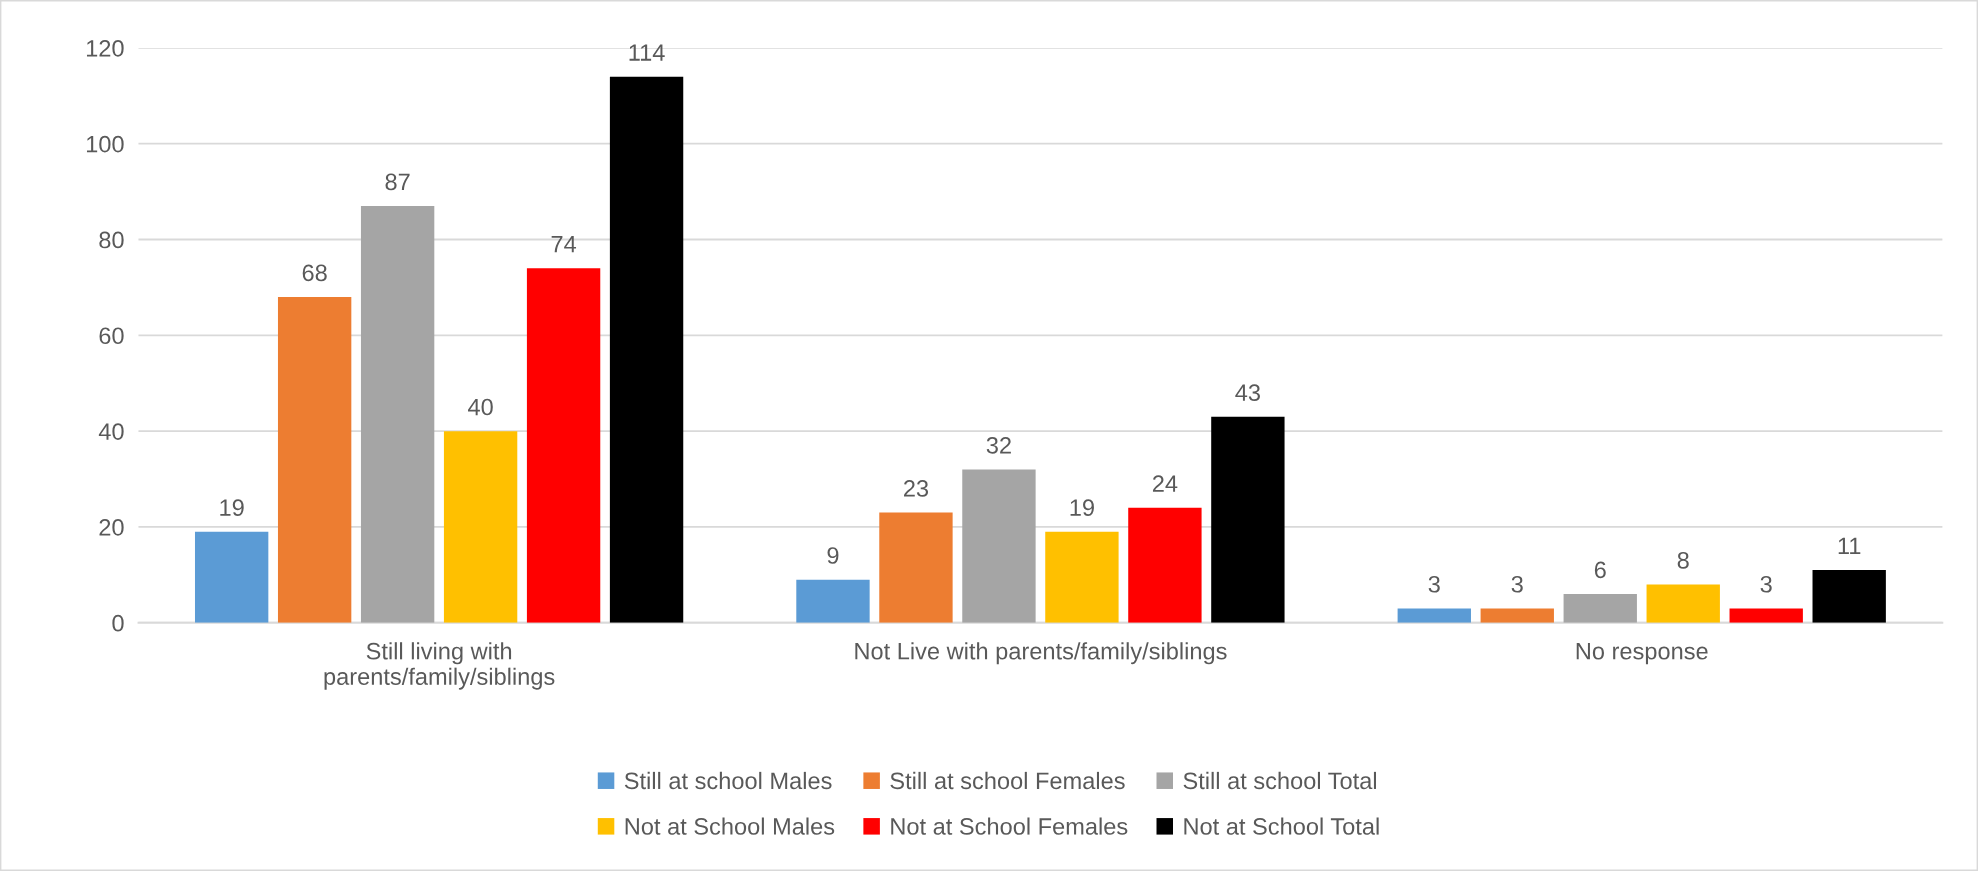 The width and height of the screenshot is (1978, 871). Describe the element at coordinates (998, 445) in the screenshot. I see `data-label: 32` at that location.